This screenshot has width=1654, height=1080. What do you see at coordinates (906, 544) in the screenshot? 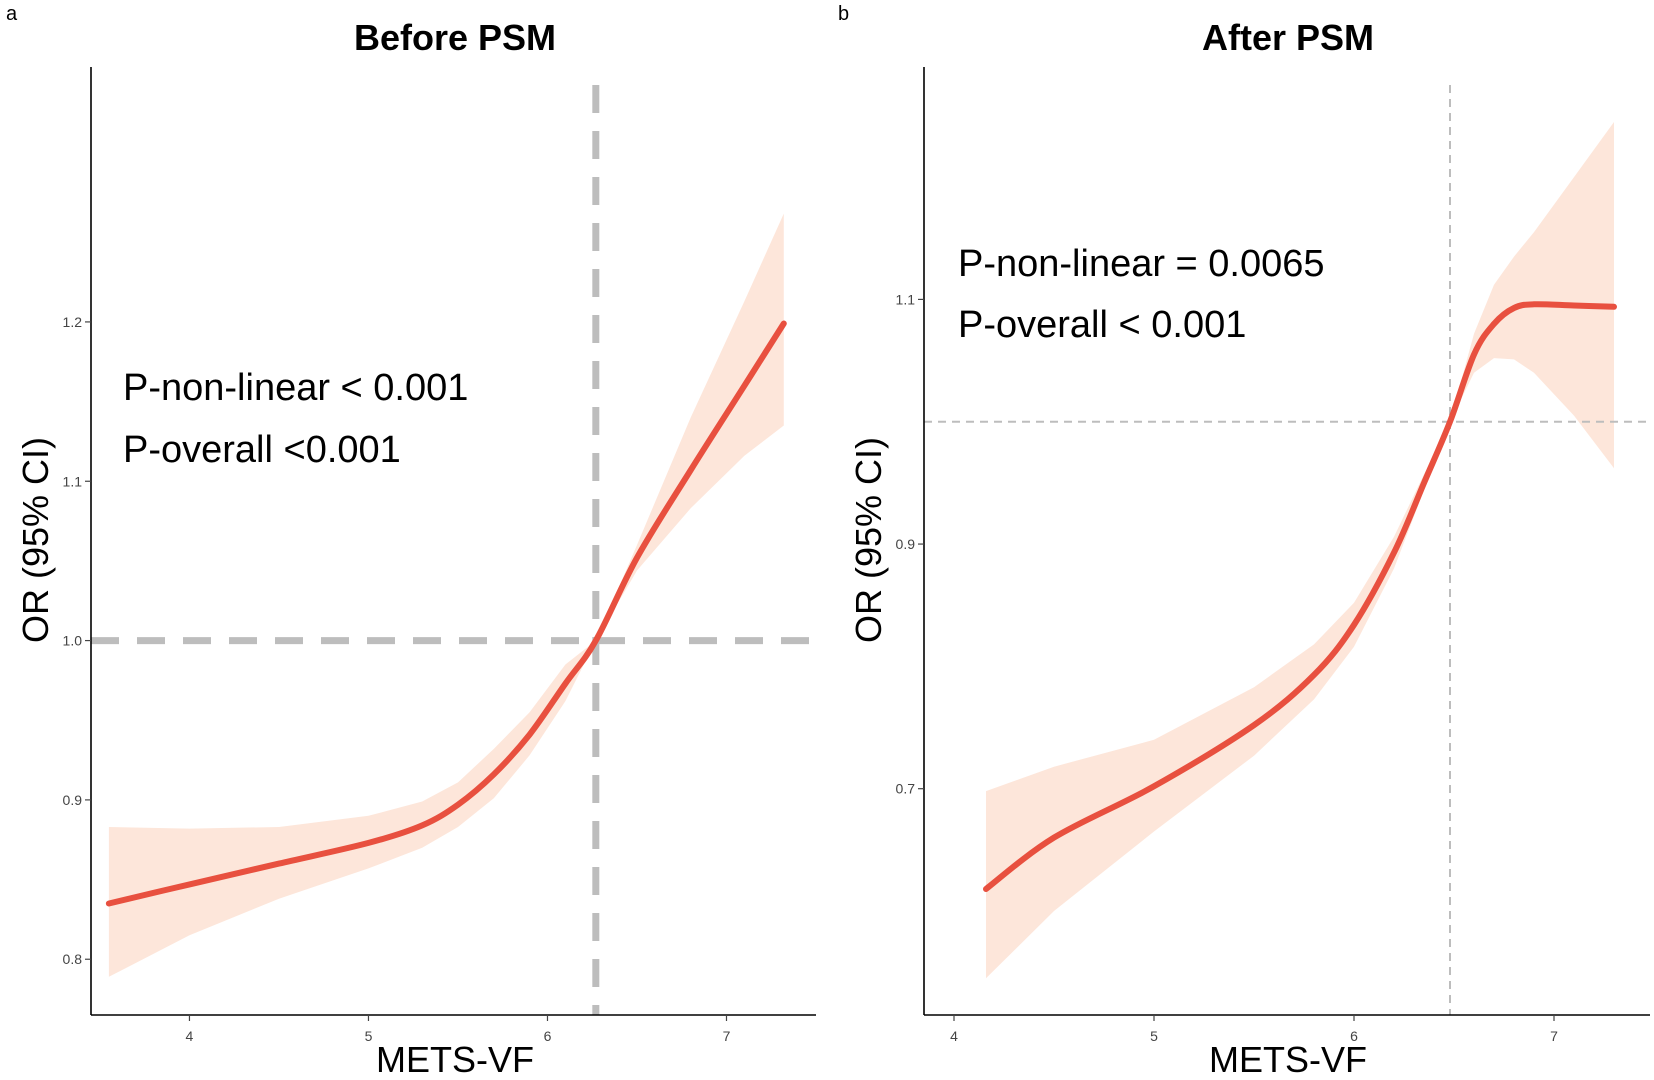
I see `panel-b-y-tick-label: 0.9` at bounding box center [906, 544].